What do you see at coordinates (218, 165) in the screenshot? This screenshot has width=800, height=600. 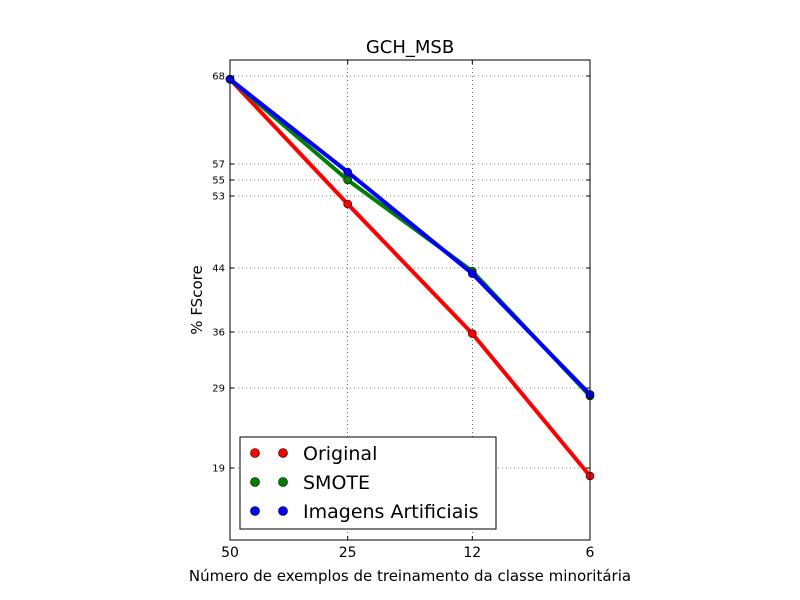 I see `y-tick-label: 57` at bounding box center [218, 165].